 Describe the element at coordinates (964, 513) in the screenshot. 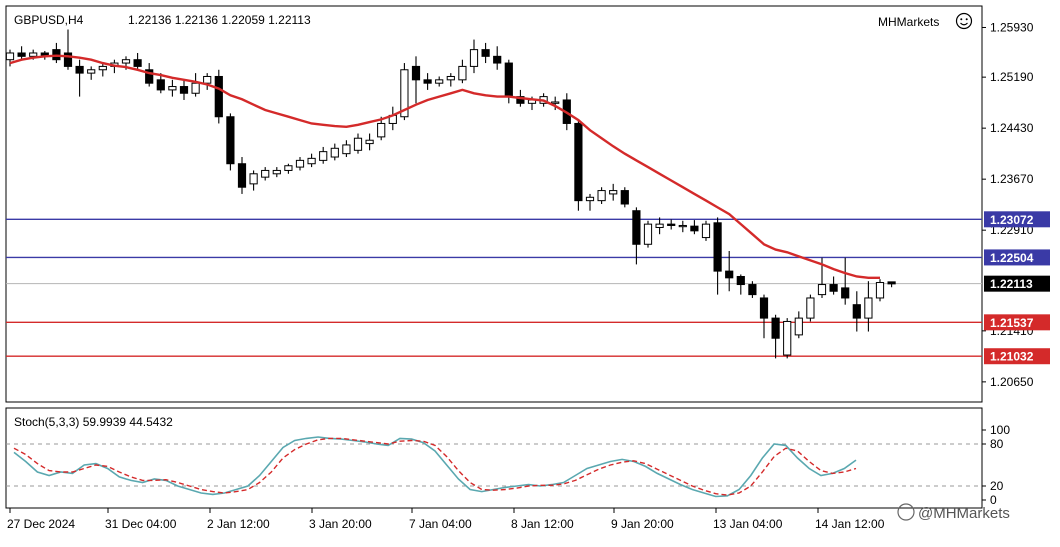

I see `watermark-text: @MHMarkets` at that location.